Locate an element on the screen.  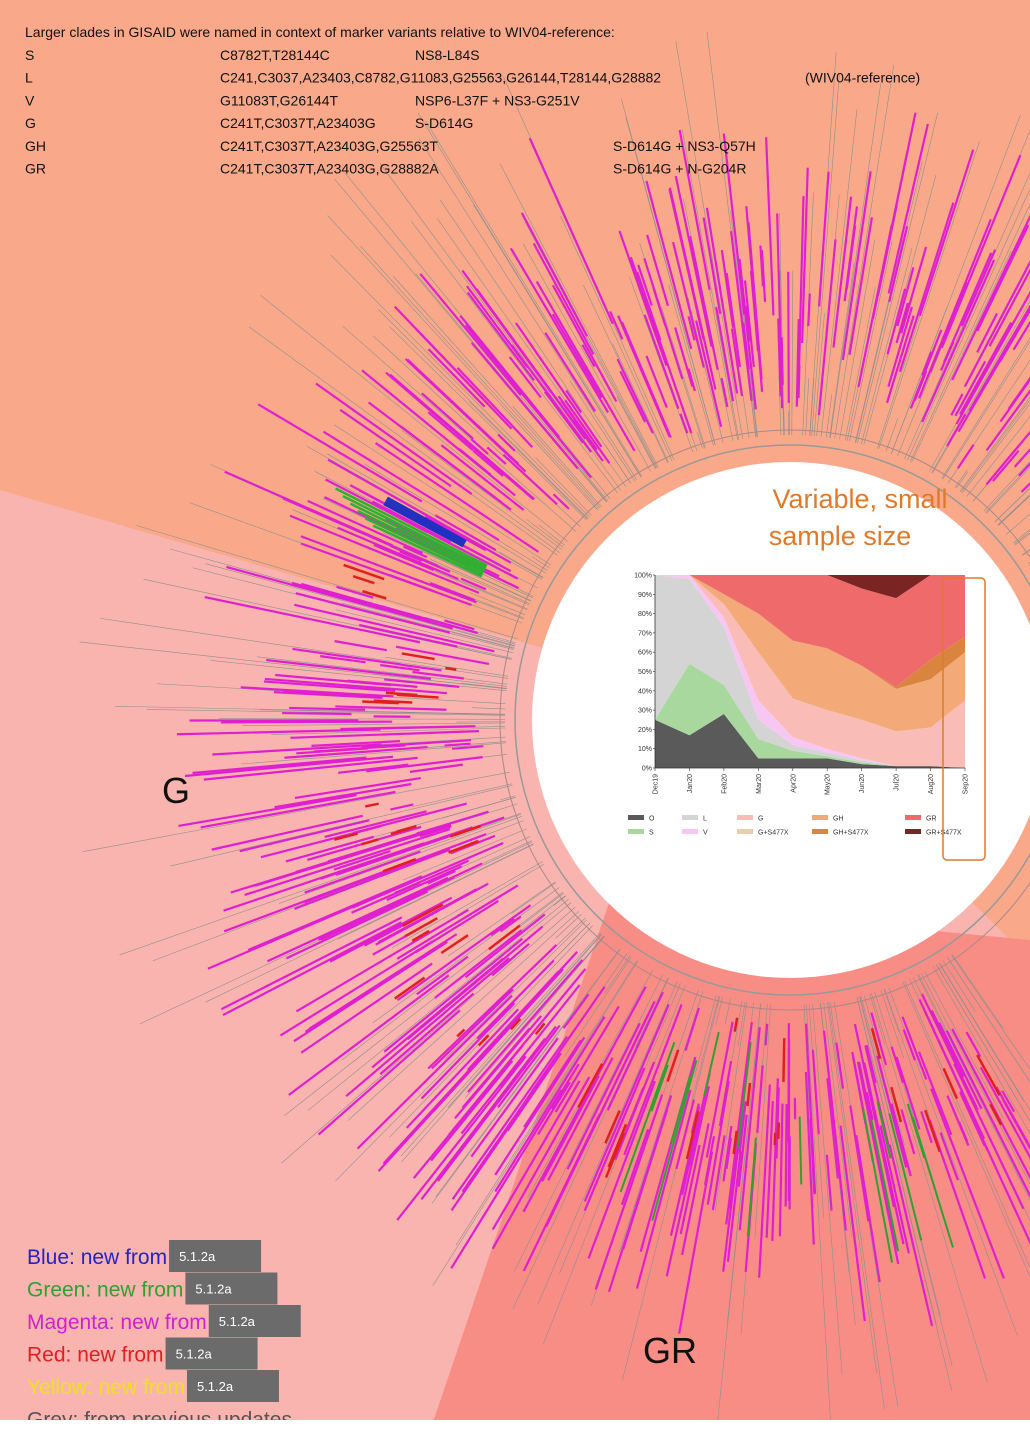
header-cell: NS8-L84S is located at coordinates (447, 55).